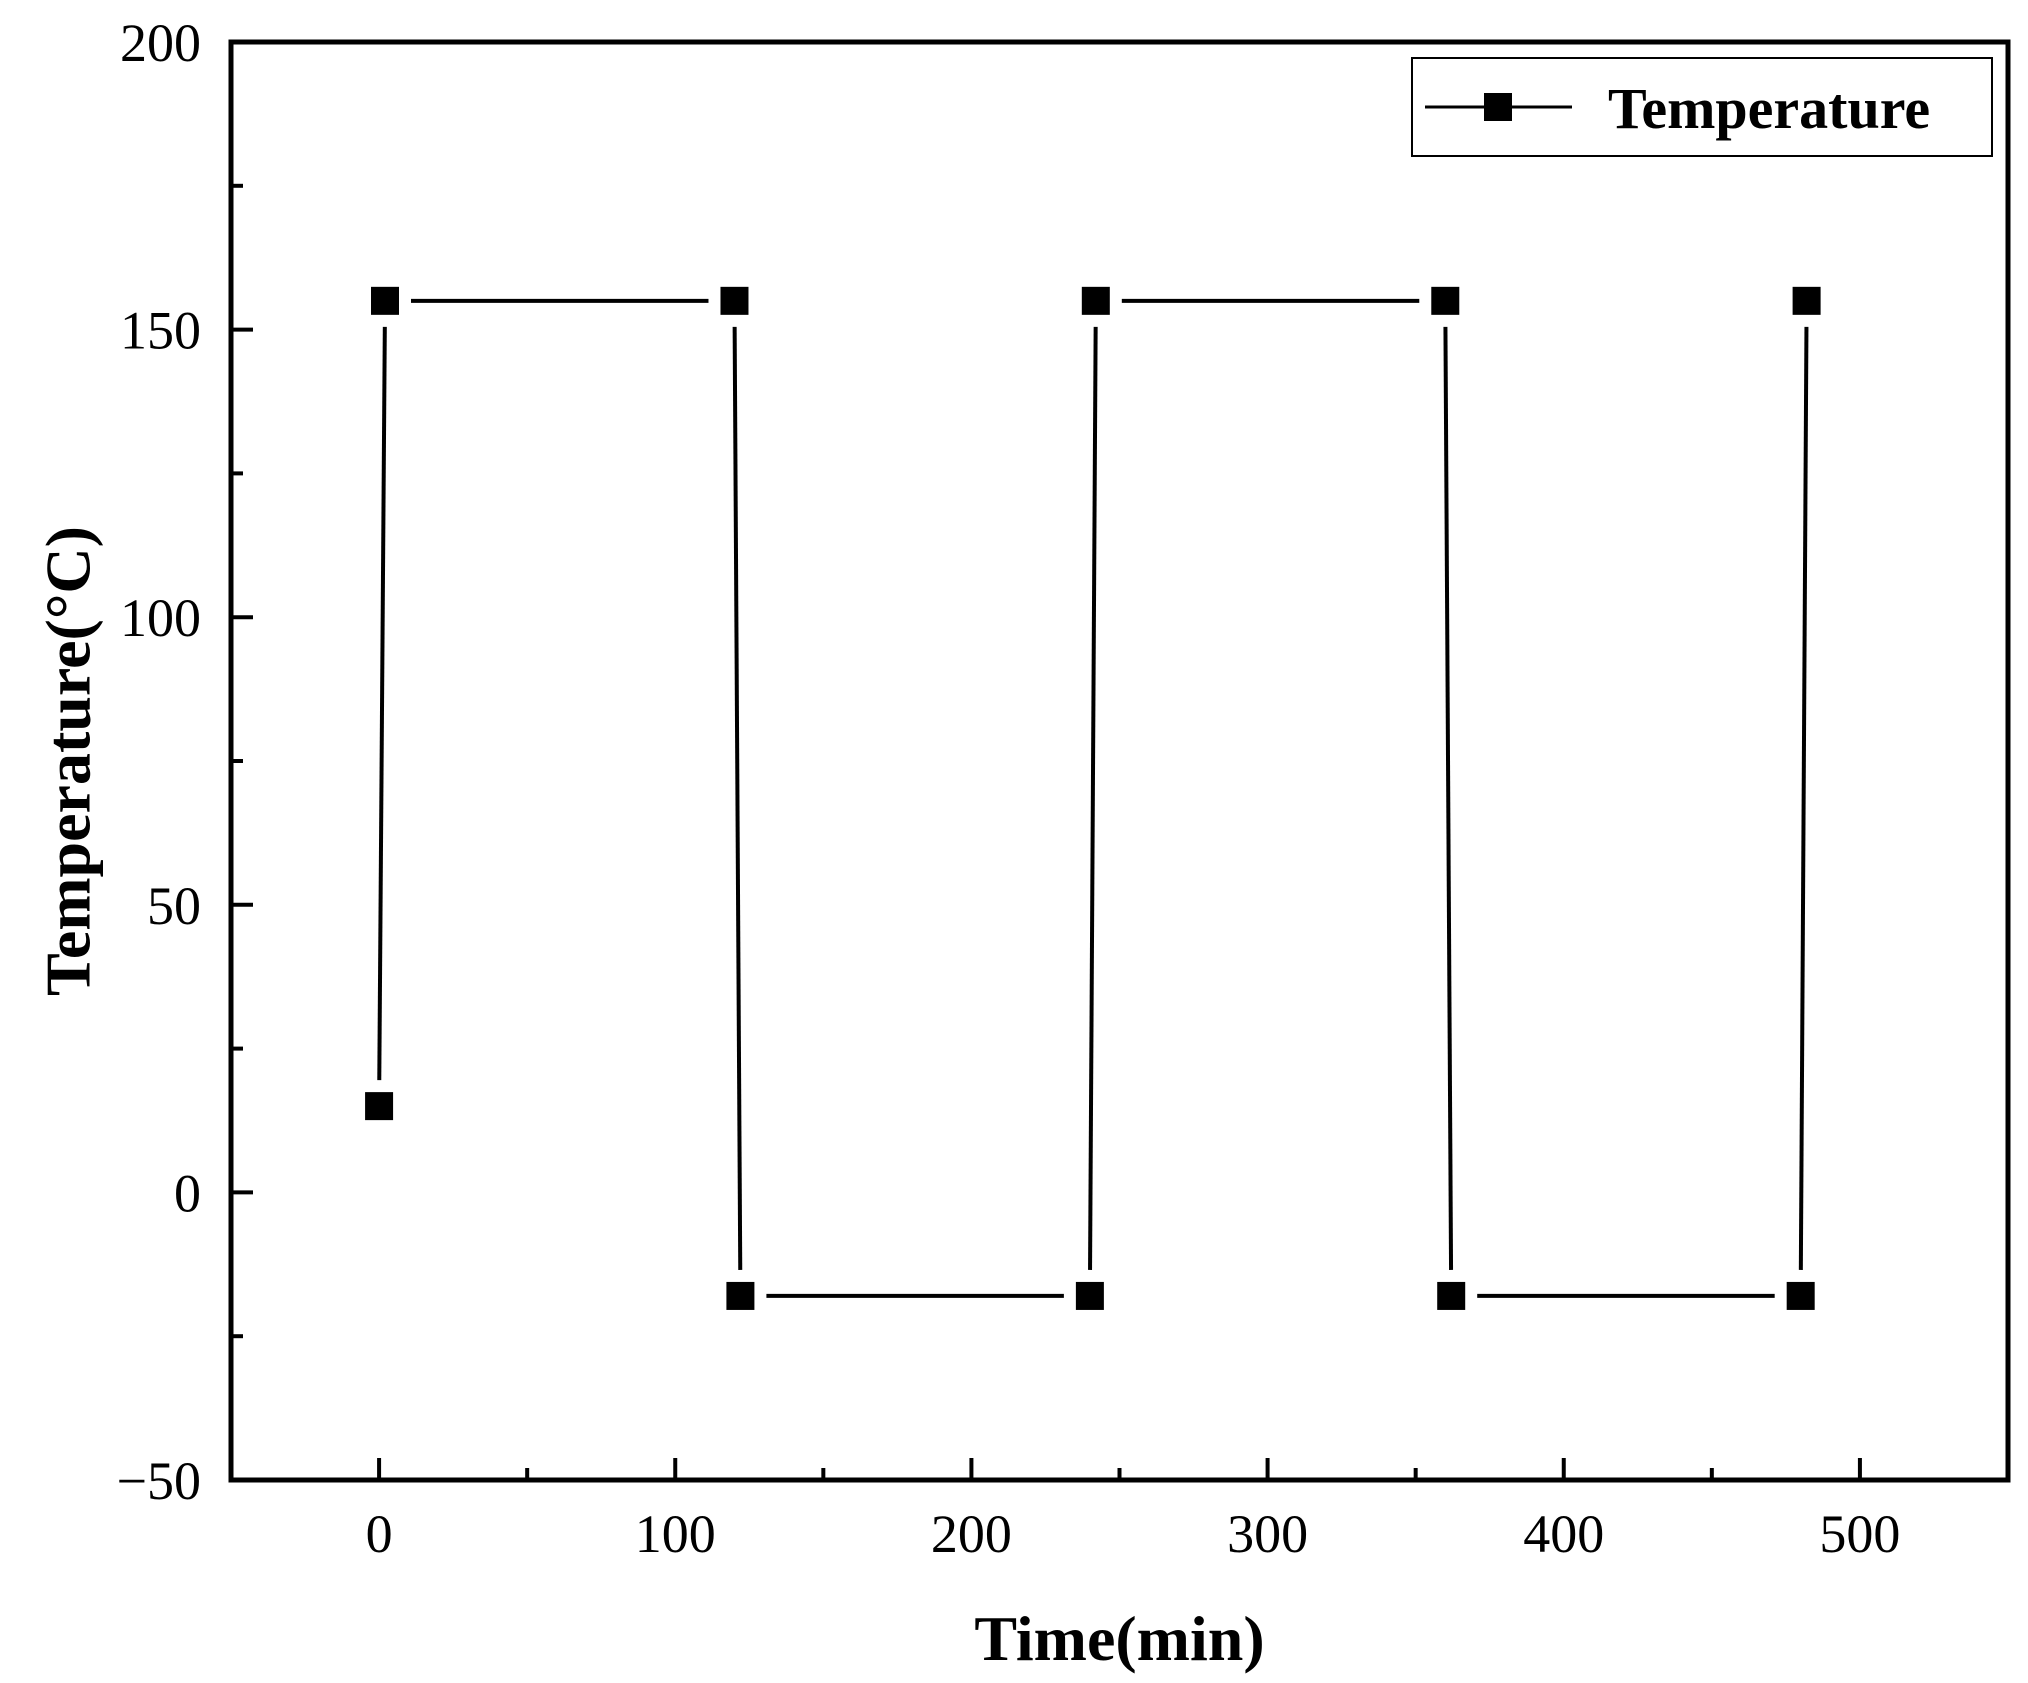  I want to click on legend-marker, so click(1498, 107).